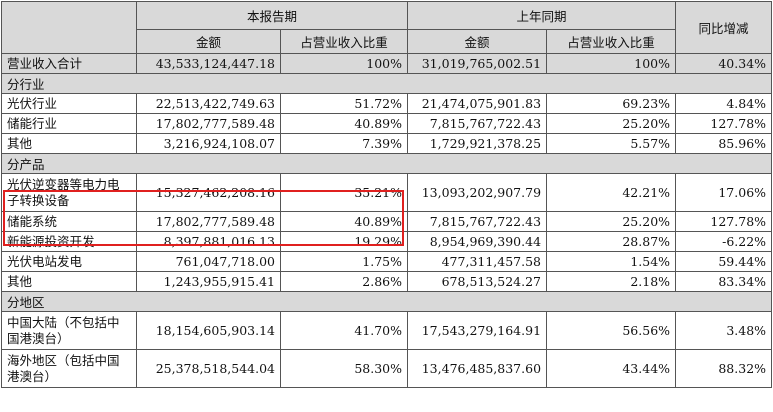  Describe the element at coordinates (344, 330) in the screenshot. I see `current-share: 41.70%` at that location.